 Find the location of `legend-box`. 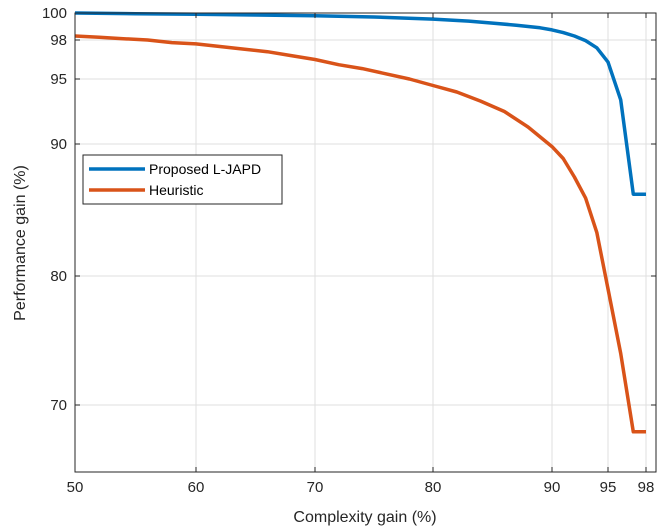

legend-box is located at coordinates (182, 179).